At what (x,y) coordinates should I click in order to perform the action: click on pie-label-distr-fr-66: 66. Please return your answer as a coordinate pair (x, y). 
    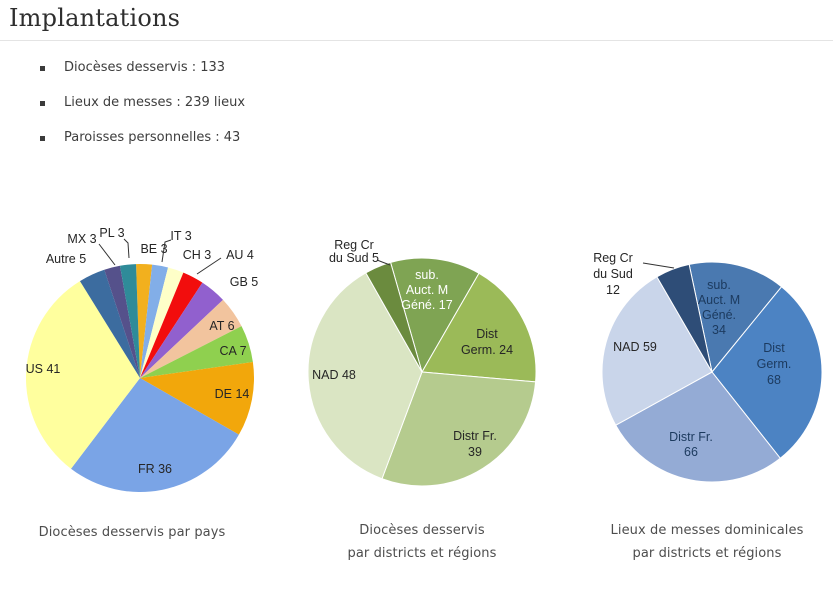
    Looking at the image, I should click on (691, 452).